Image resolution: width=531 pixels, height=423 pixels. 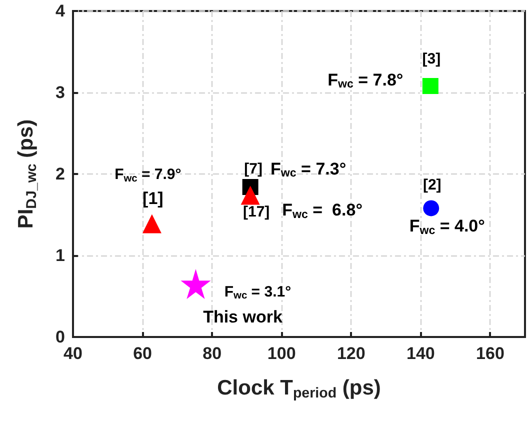 What do you see at coordinates (431, 59) in the screenshot?
I see `annotation: [3]` at bounding box center [431, 59].